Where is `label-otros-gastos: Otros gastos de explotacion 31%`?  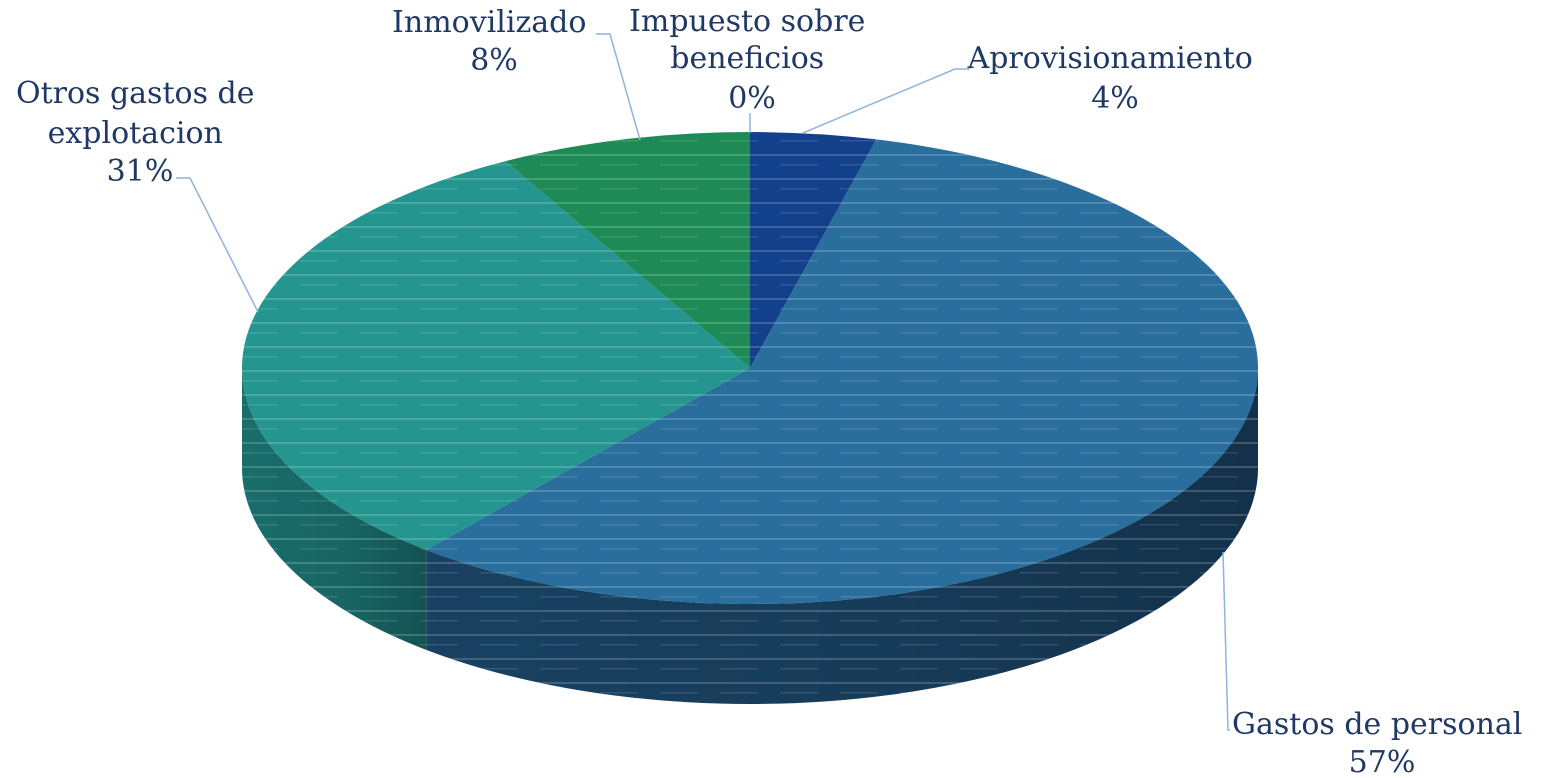 label-otros-gastos: Otros gastos de explotacion 31% is located at coordinates (140, 132).